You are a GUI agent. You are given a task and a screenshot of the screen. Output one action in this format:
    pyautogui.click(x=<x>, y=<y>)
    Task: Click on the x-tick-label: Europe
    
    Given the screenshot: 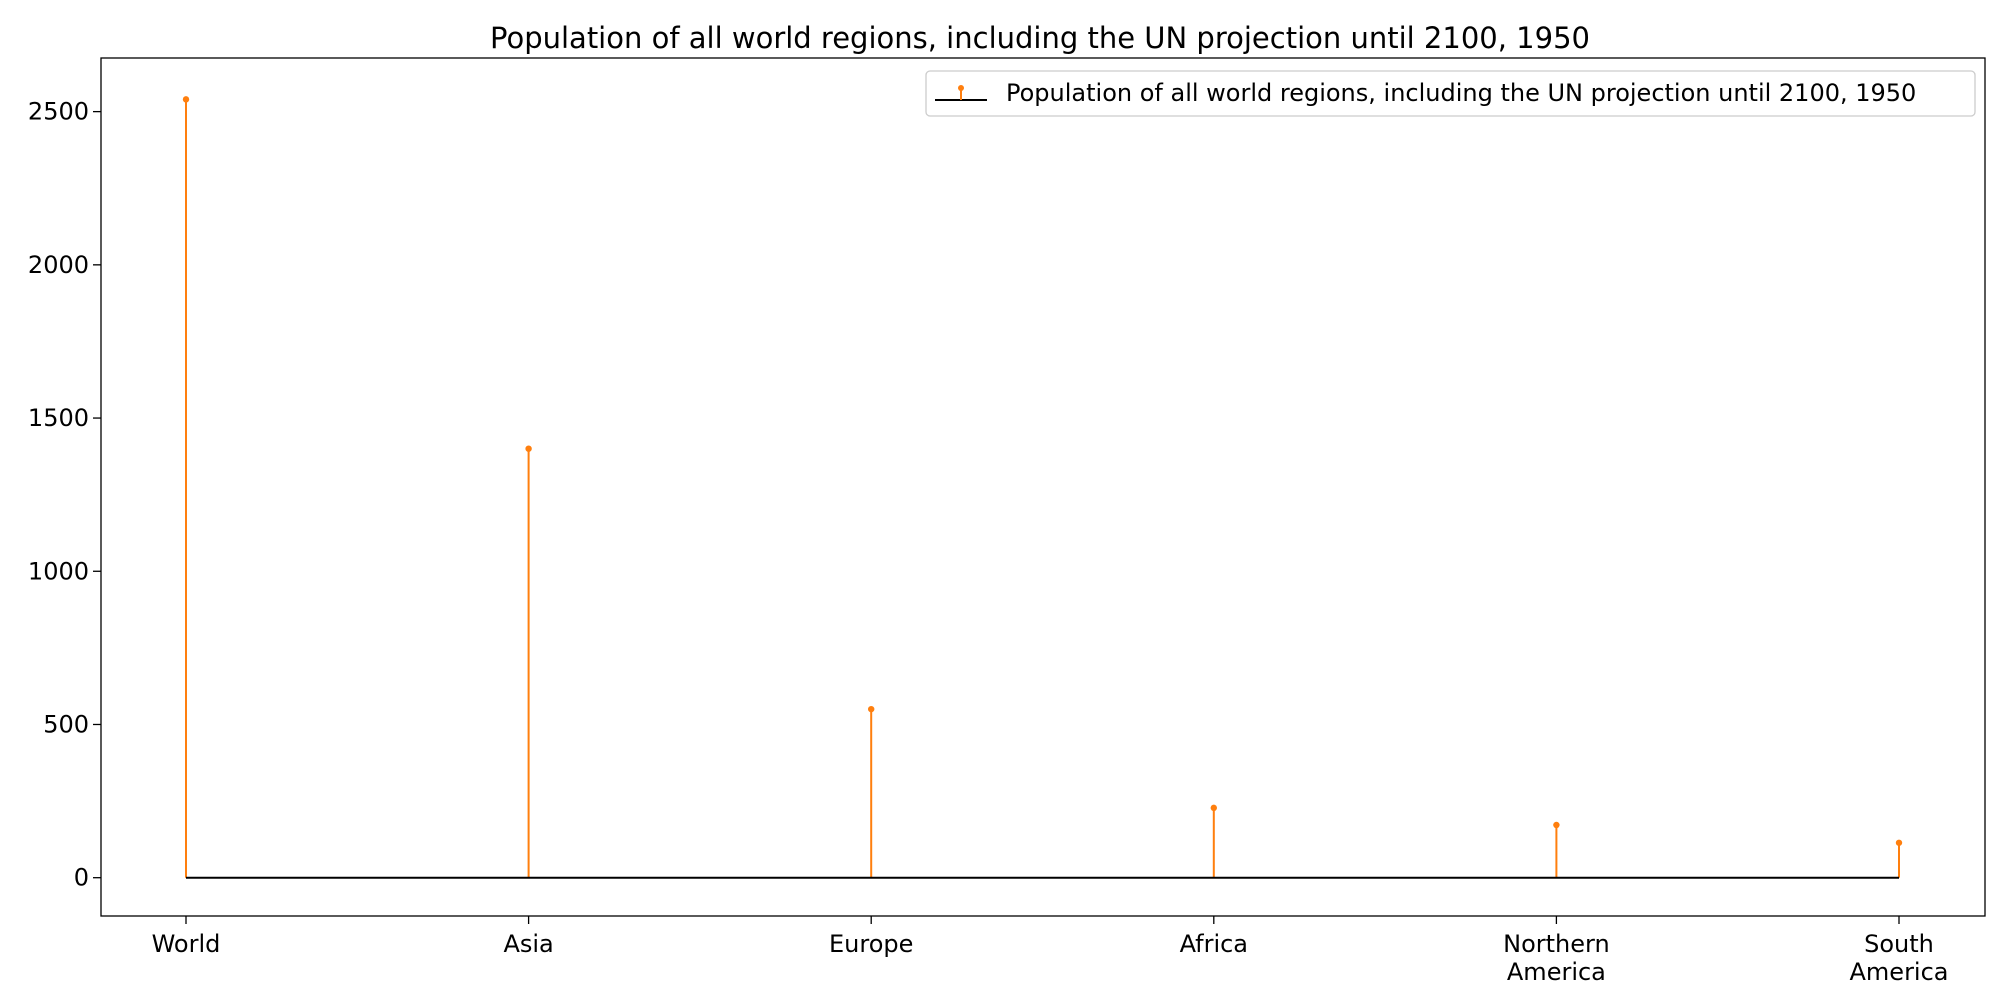 What is the action you would take?
    pyautogui.click(x=871, y=944)
    